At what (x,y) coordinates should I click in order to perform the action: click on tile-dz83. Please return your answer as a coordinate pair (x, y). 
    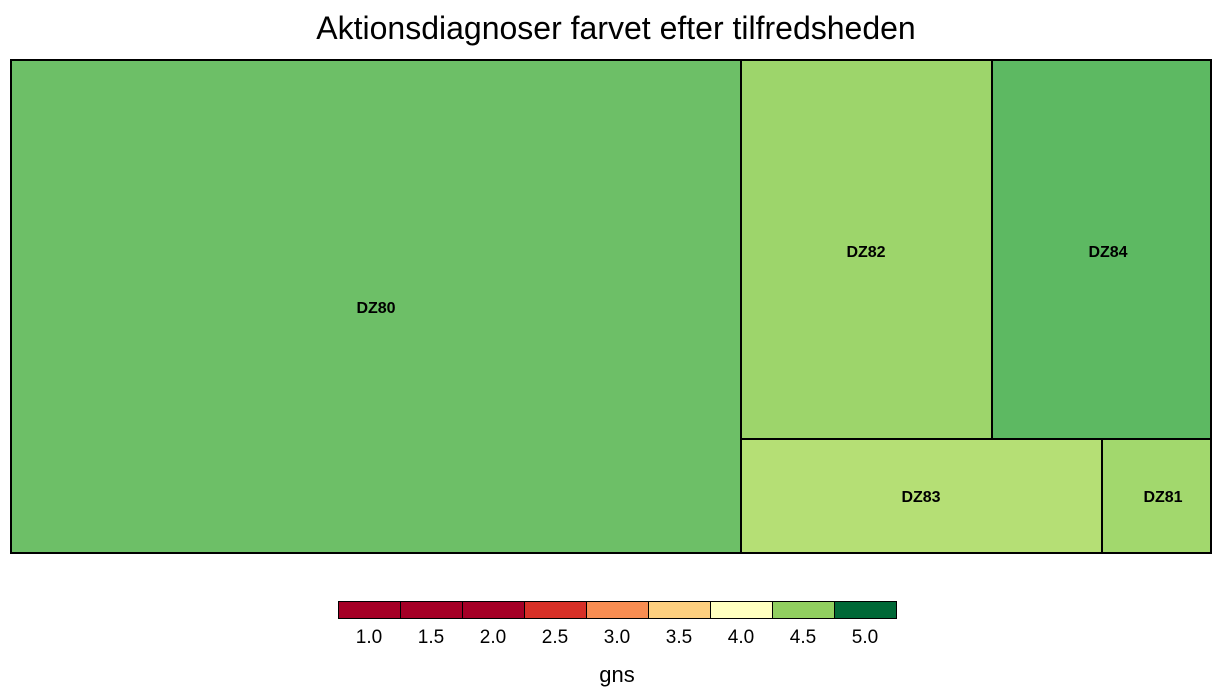
    Looking at the image, I should click on (921, 496).